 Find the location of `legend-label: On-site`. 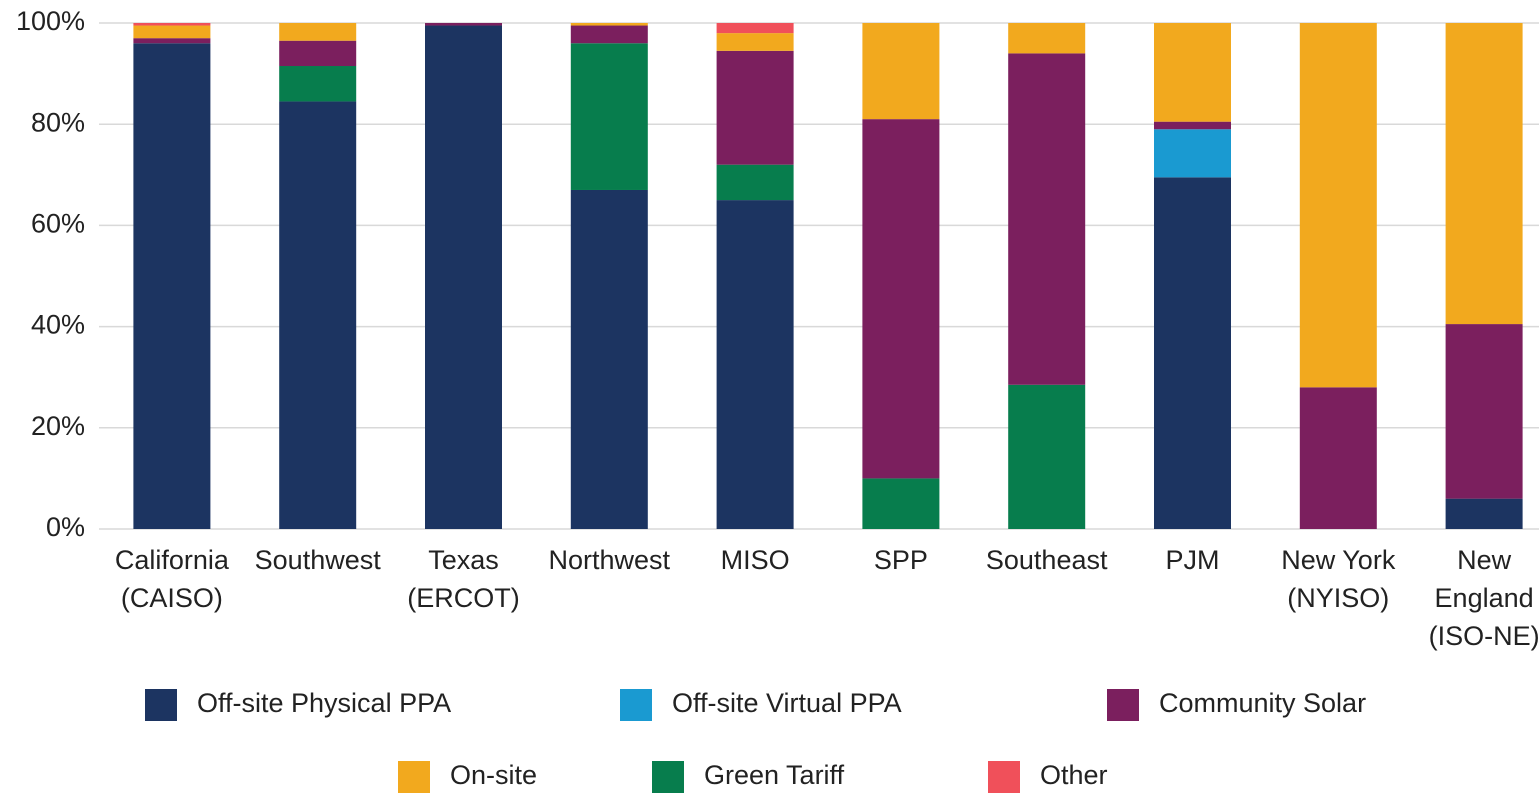

legend-label: On-site is located at coordinates (493, 775).